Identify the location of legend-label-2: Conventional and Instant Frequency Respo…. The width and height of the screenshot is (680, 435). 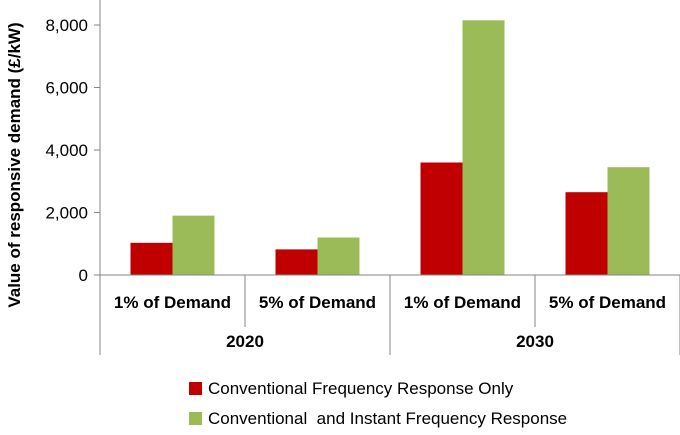
(387, 418).